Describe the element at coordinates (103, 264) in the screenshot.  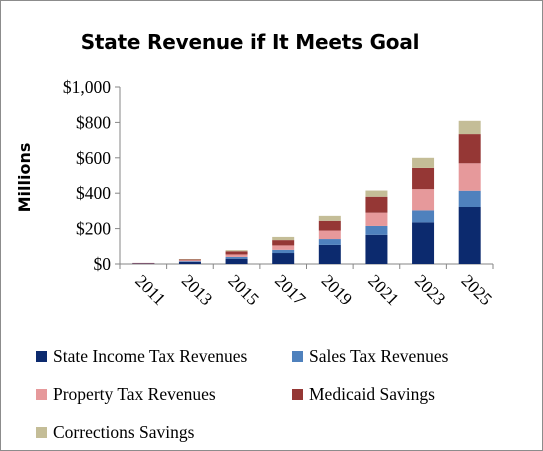
I see `y-tick-label: $0` at that location.